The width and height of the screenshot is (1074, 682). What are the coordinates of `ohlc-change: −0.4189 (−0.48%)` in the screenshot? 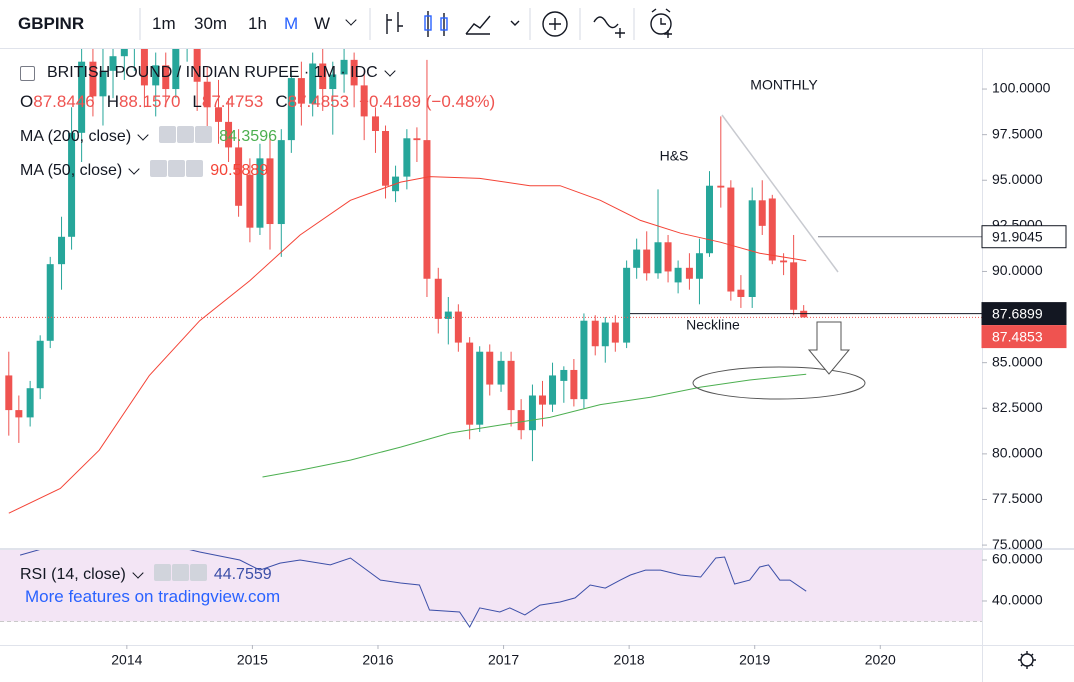 It's located at (427, 101).